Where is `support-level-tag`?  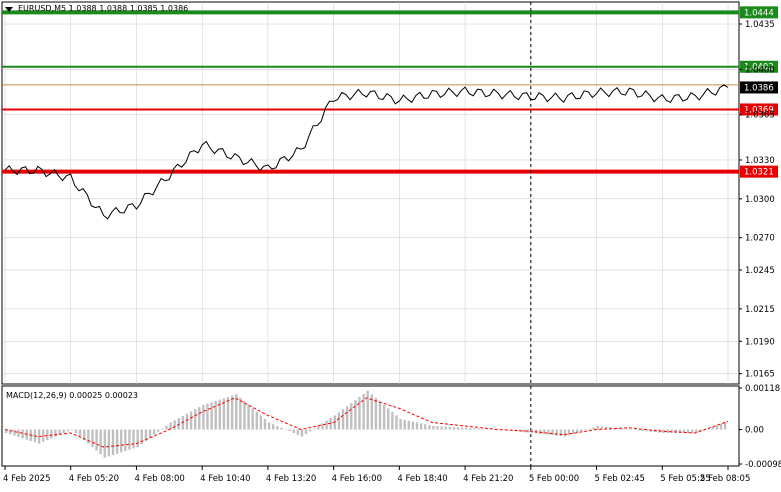
support-level-tag is located at coordinates (759, 109).